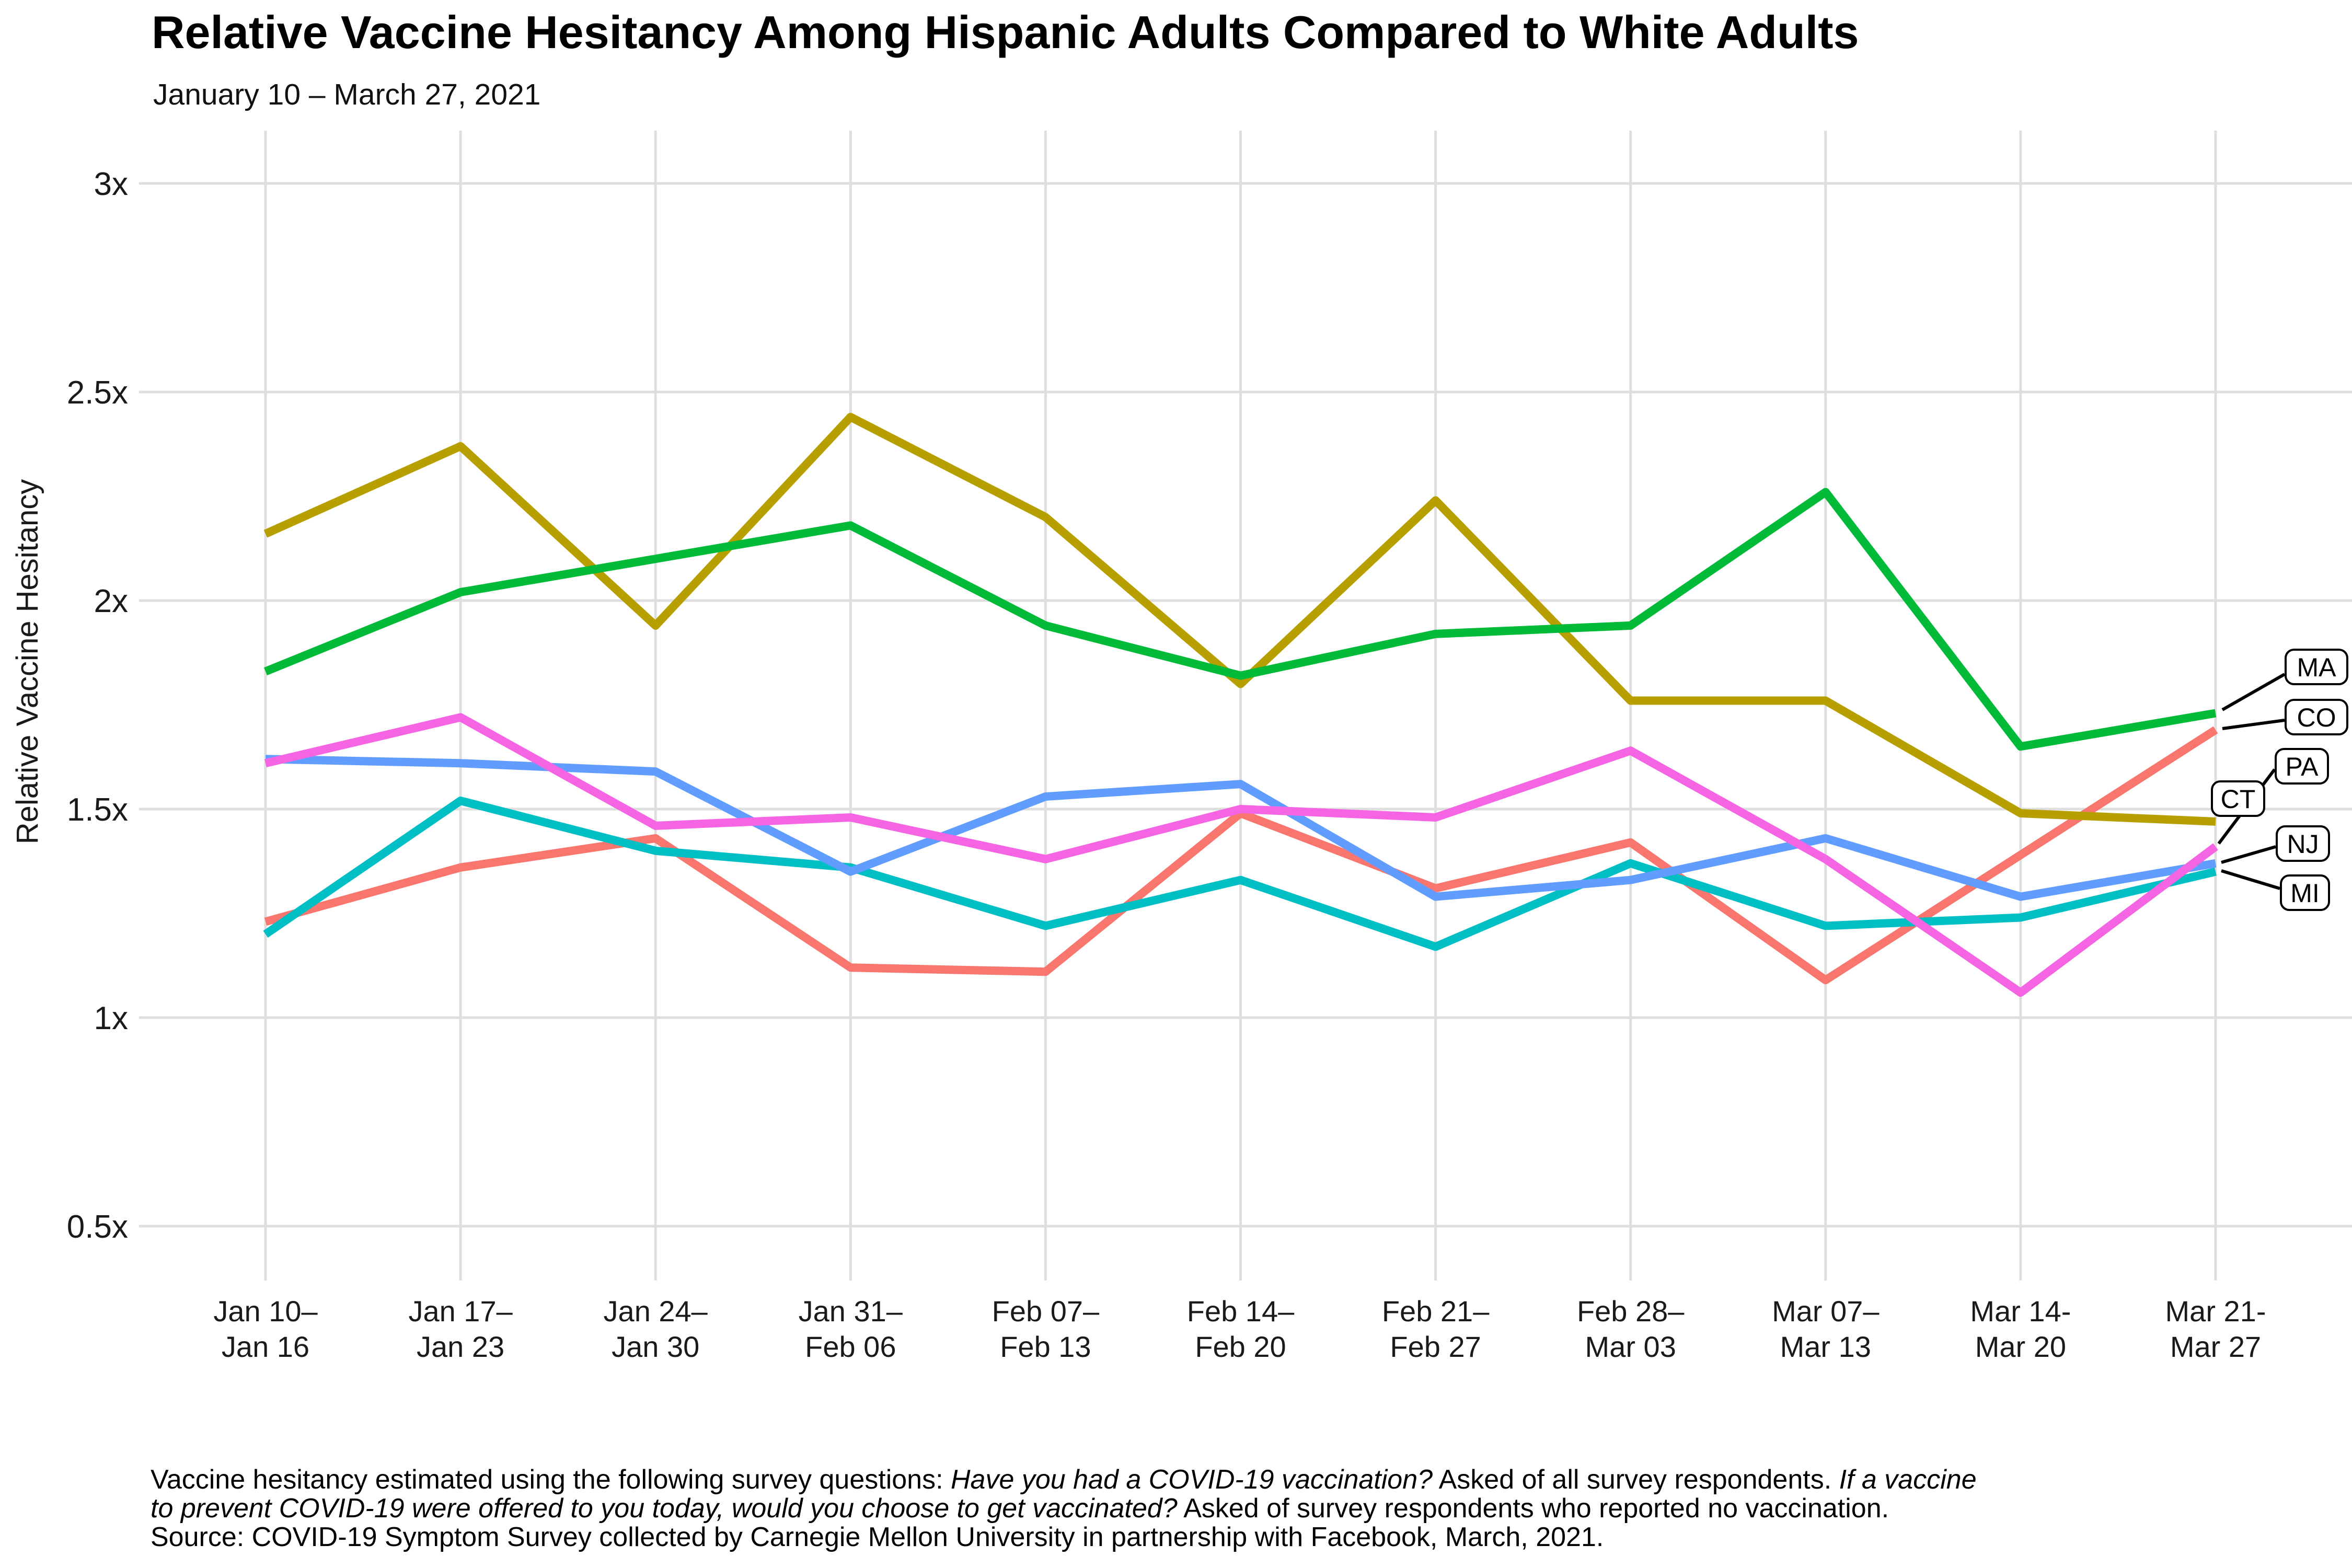 The image size is (2352, 1568). I want to click on end-label-box-PA, so click(2302, 766).